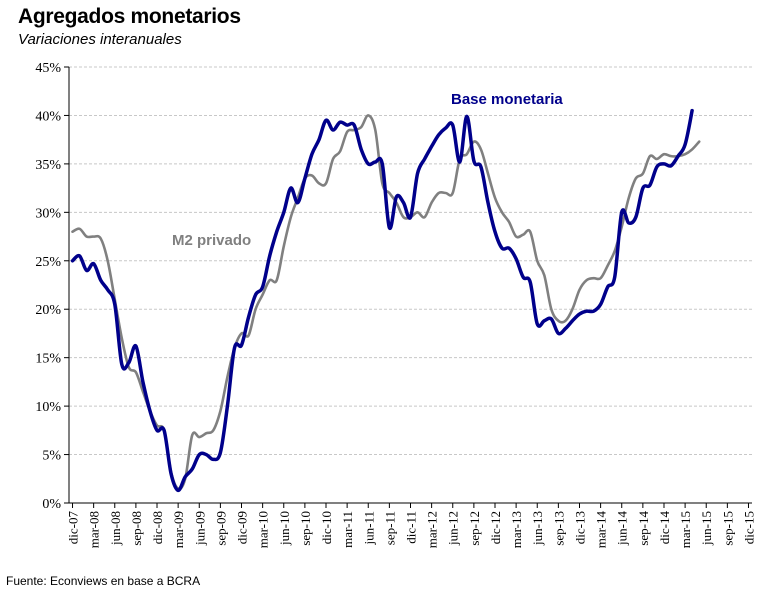 Image resolution: width=778 pixels, height=593 pixels. I want to click on x-tick-label: mar-10, so click(263, 529).